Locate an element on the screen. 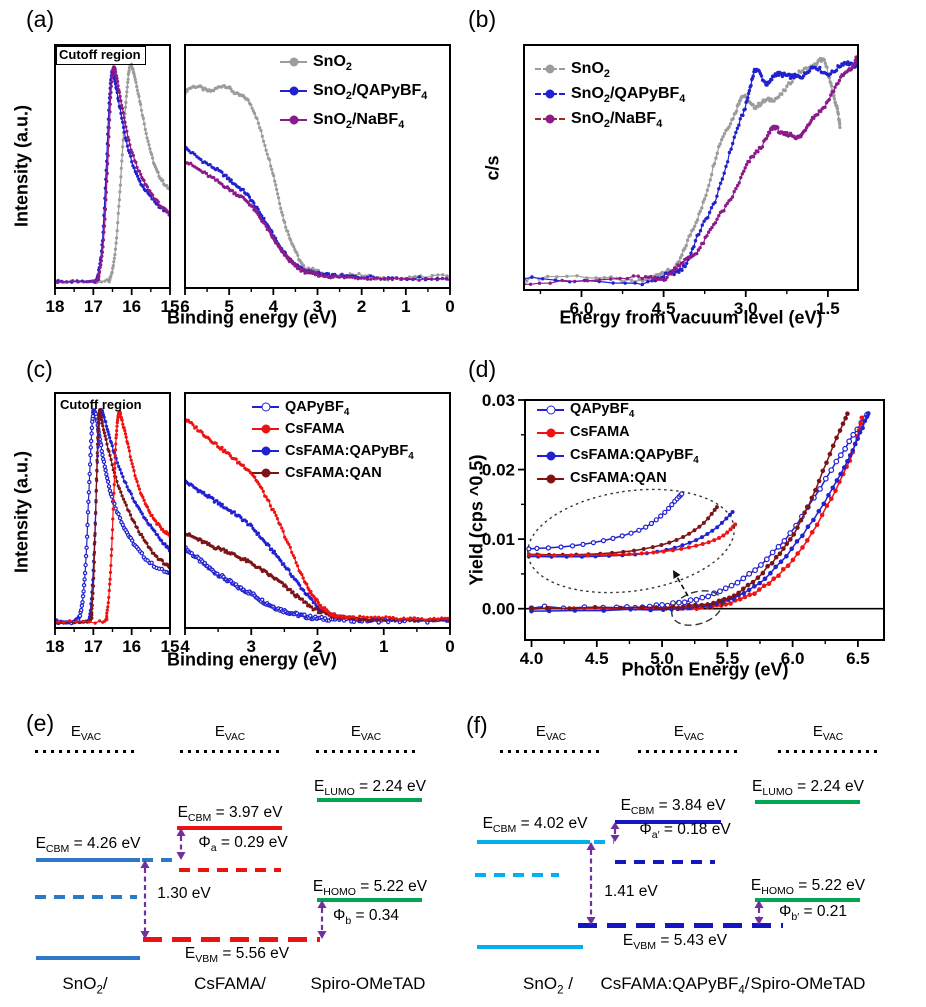 The height and width of the screenshot is (1007, 926). legend-label: CsFAMA is located at coordinates (600, 432).